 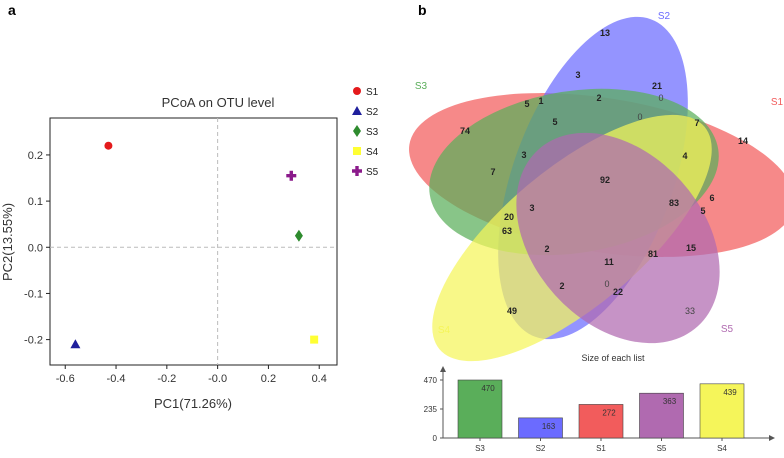 What do you see at coordinates (314, 339) in the screenshot?
I see `pcoa-point-s4` at bounding box center [314, 339].